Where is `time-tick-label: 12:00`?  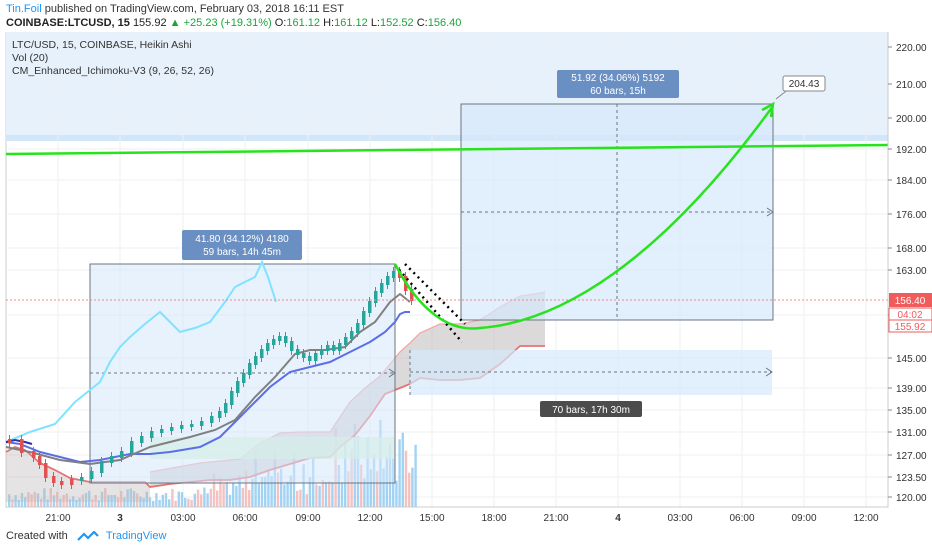
time-tick-label: 12:00 is located at coordinates (369, 518).